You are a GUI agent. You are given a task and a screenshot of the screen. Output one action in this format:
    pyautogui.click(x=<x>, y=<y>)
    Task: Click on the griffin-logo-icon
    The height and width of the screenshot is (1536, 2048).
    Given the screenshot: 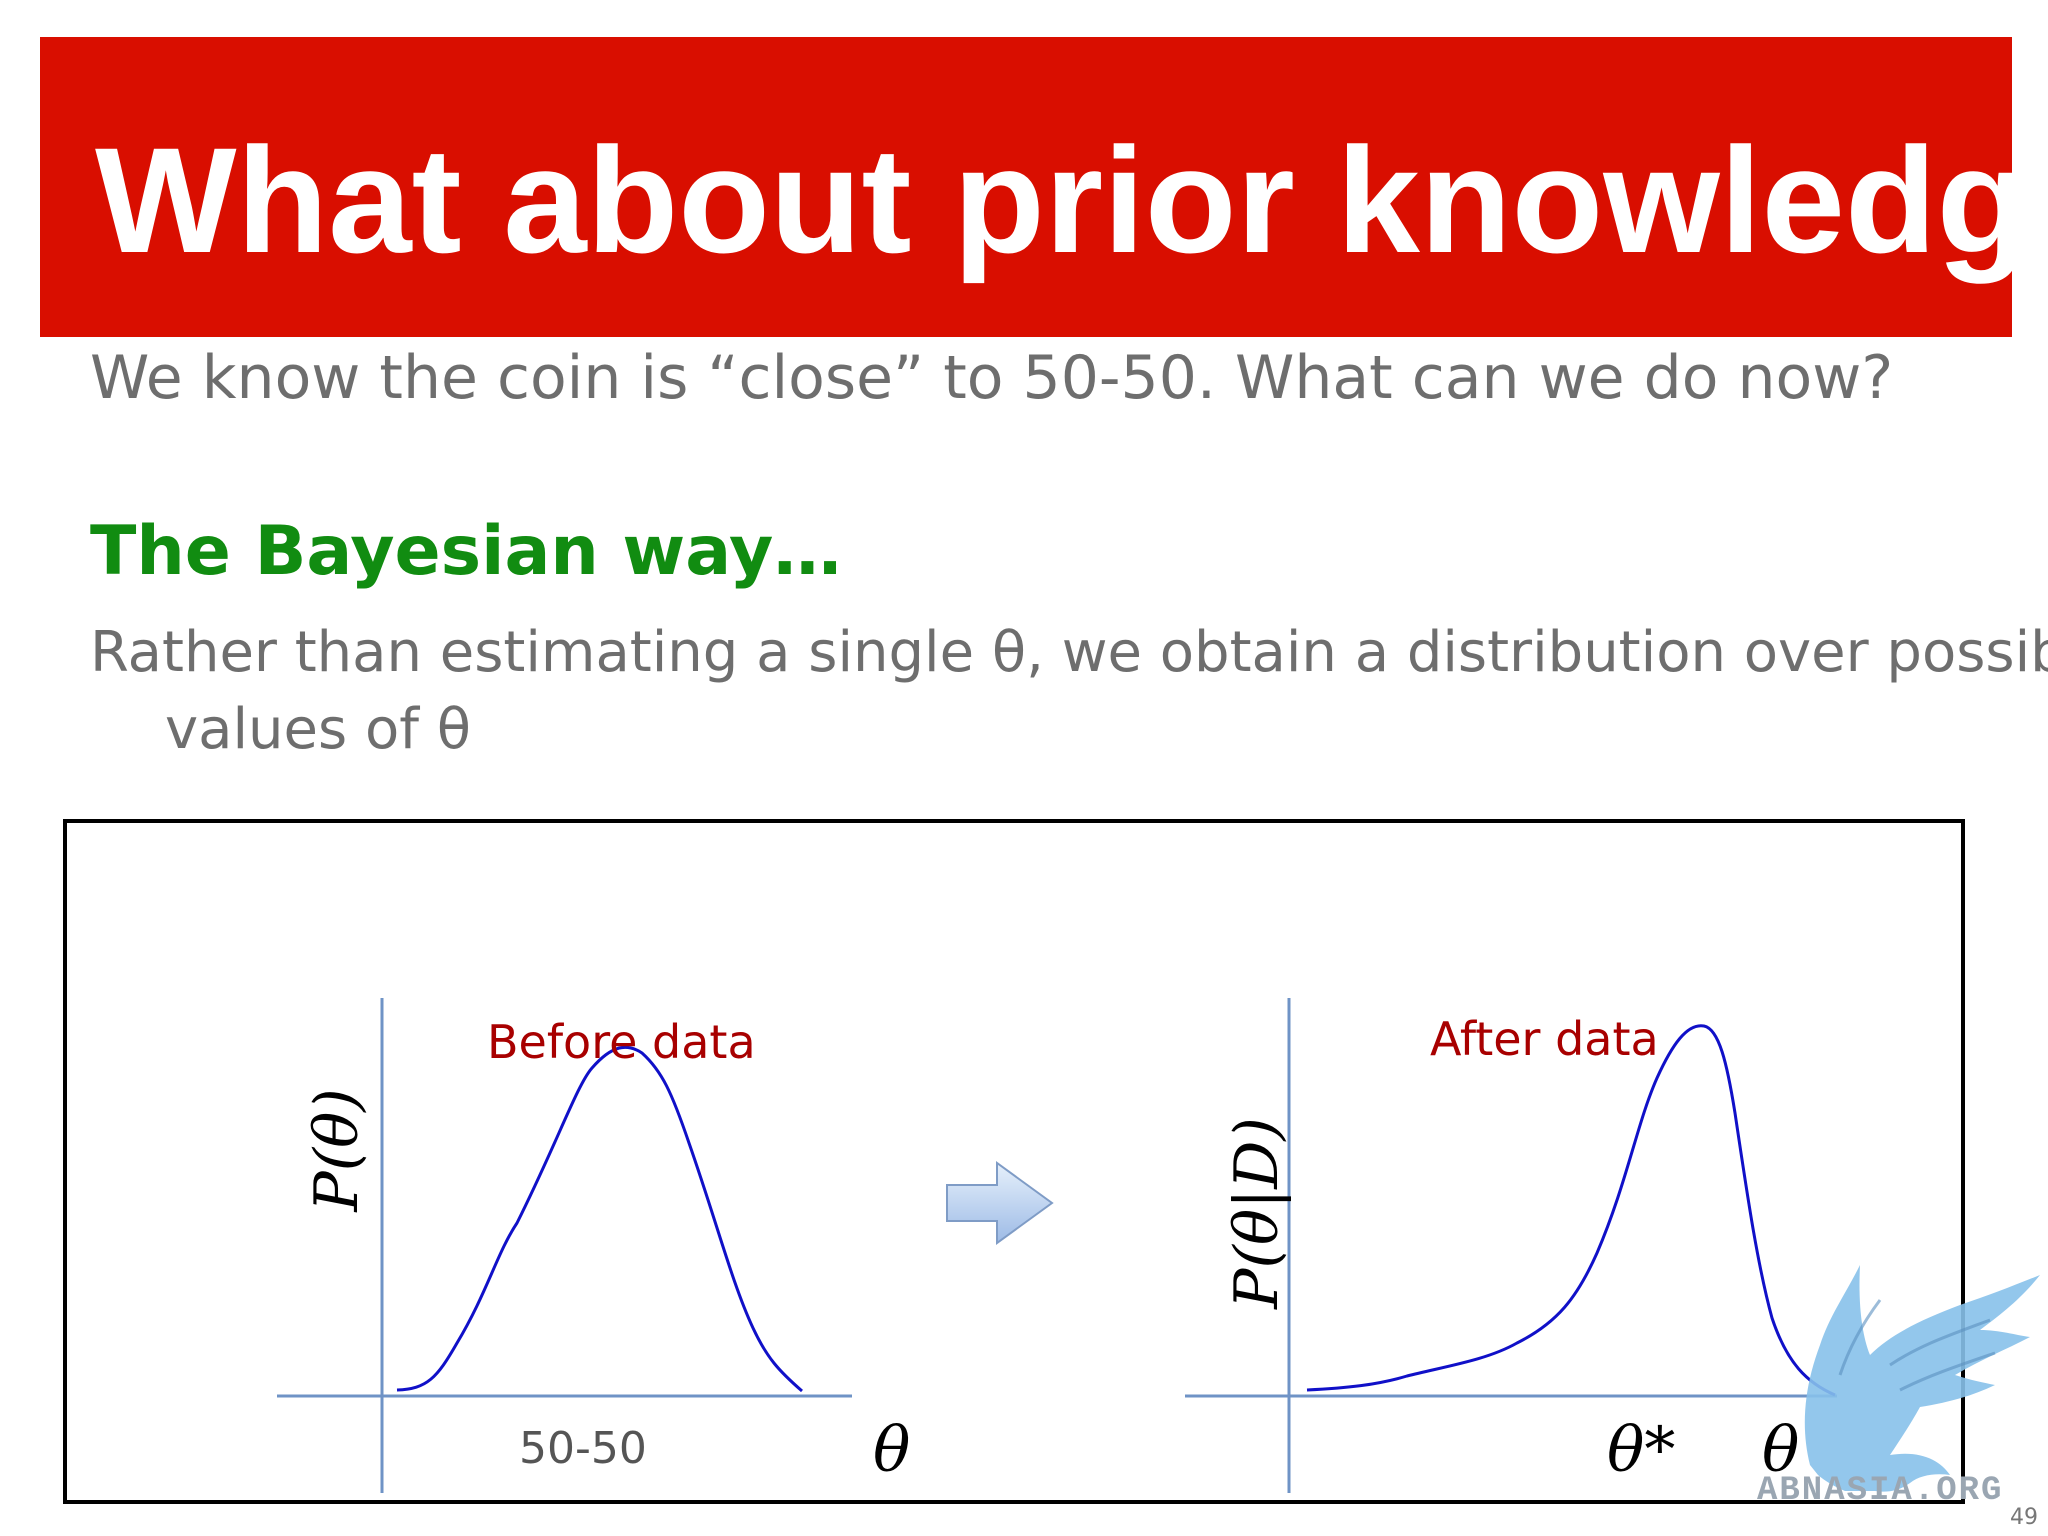 What is the action you would take?
    pyautogui.click(x=1922, y=1378)
    